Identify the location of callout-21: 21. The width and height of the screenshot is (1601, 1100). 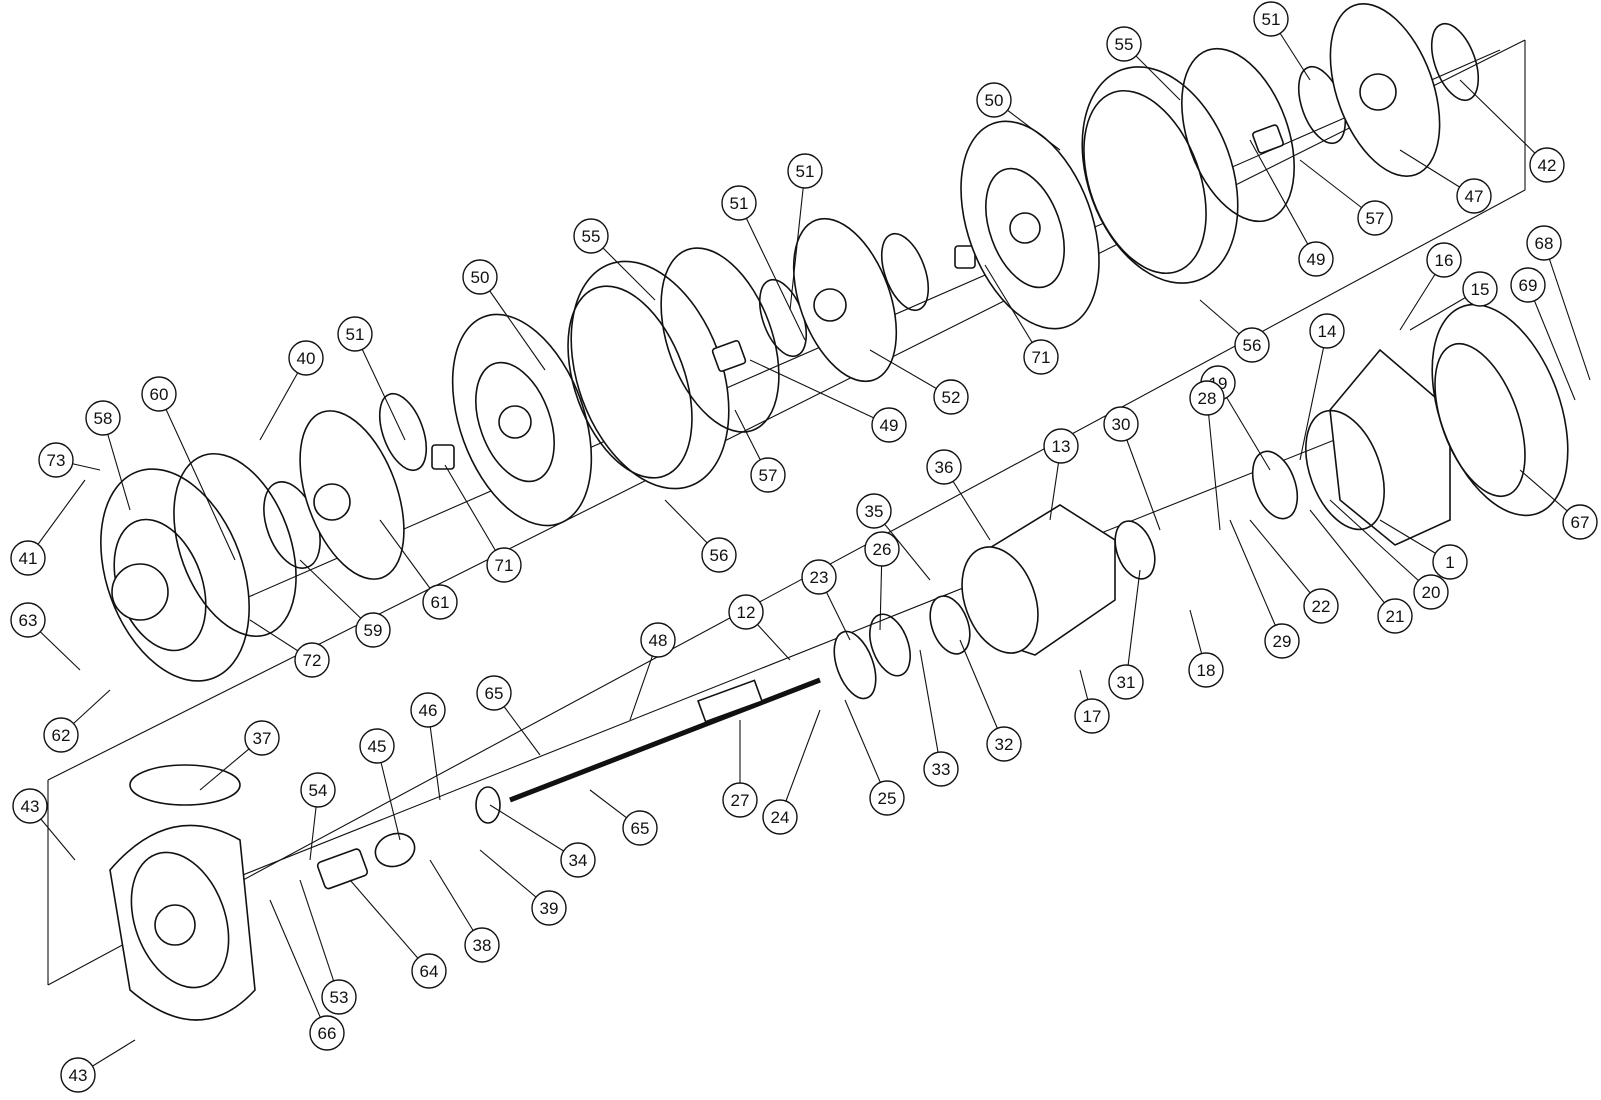
(1395, 616).